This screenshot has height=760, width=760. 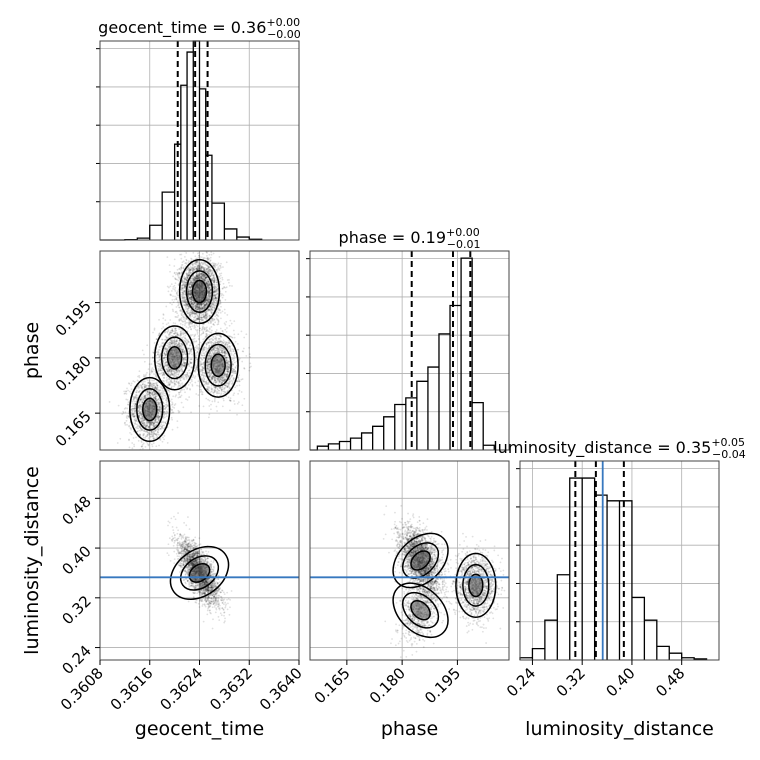 What do you see at coordinates (332, 685) in the screenshot?
I see `x-tick-label-phase: 0.165` at bounding box center [332, 685].